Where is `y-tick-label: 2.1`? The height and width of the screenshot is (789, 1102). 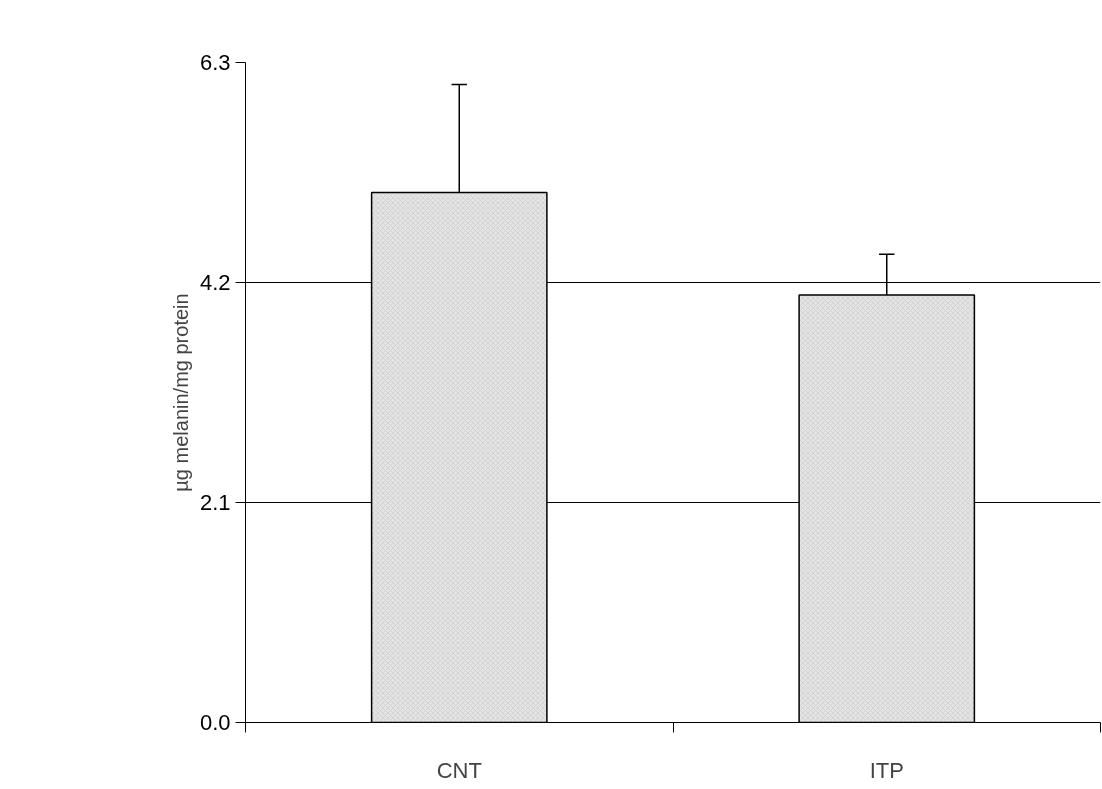
y-tick-label: 2.1 is located at coordinates (215, 502).